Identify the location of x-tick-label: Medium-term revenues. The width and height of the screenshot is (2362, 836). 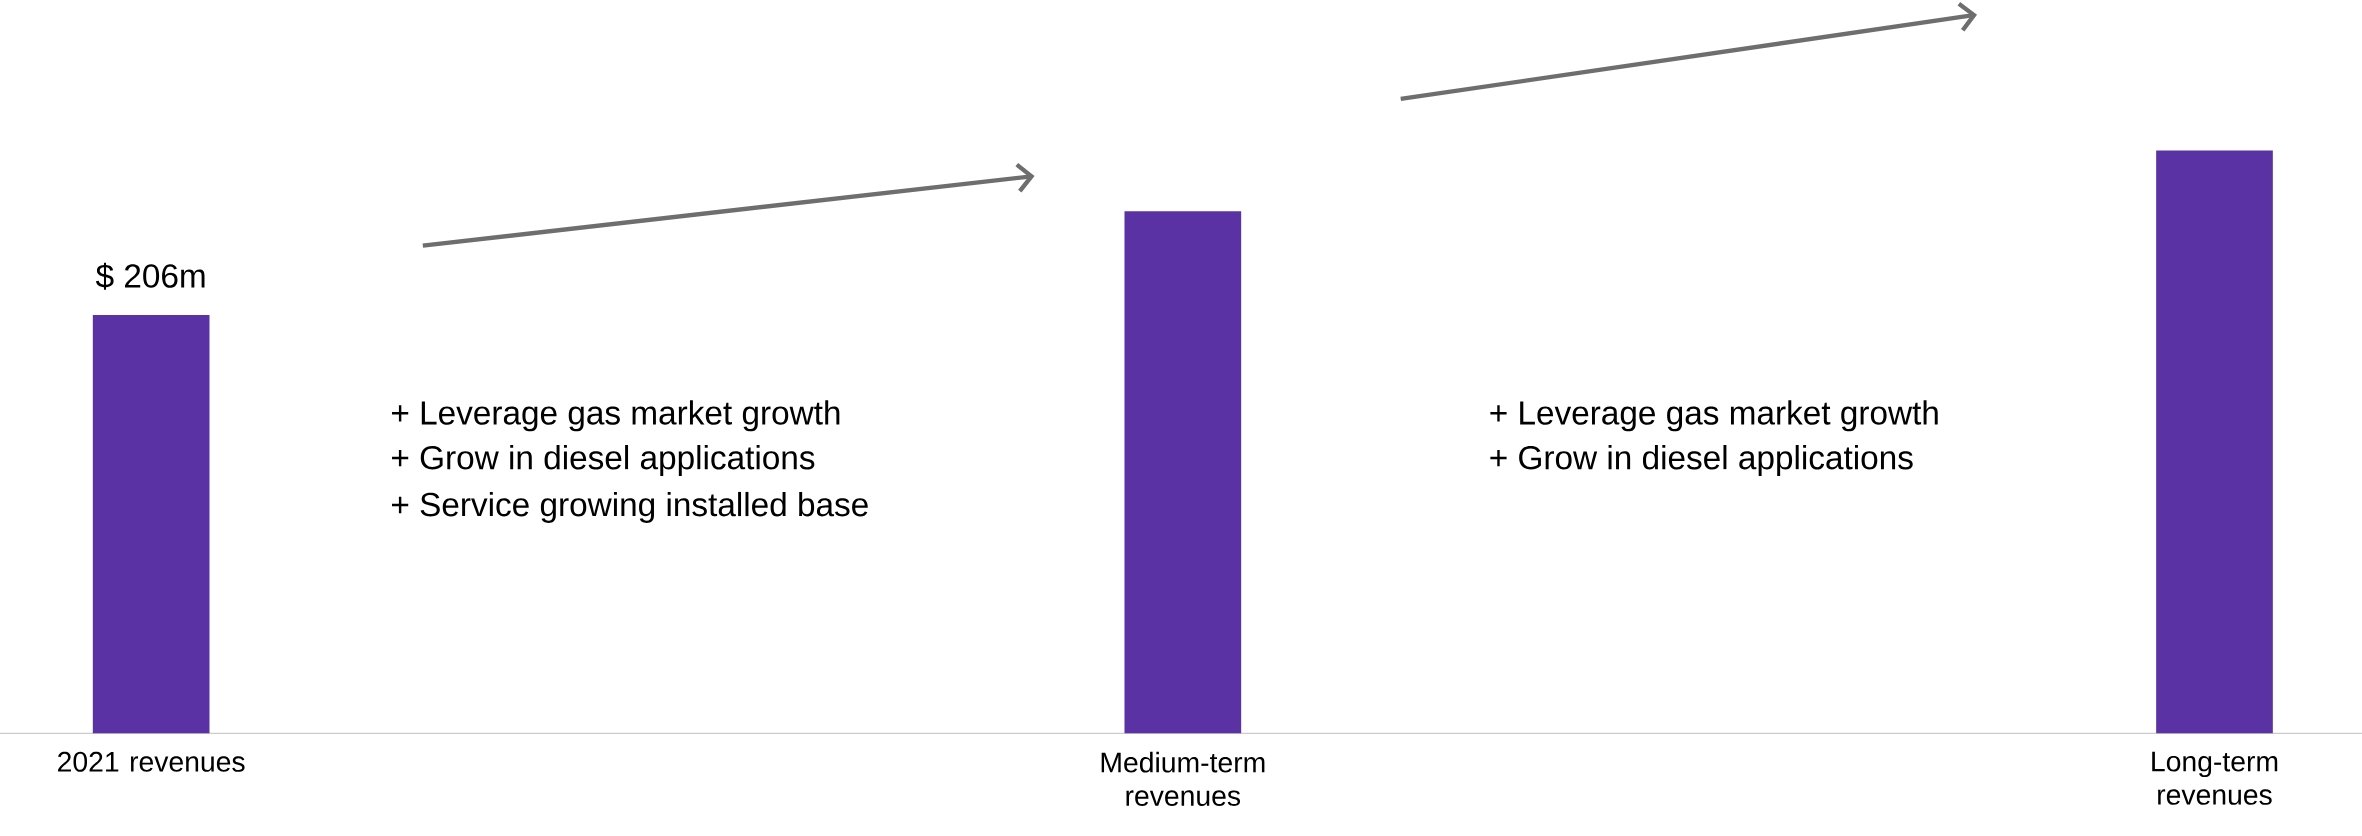
(1183, 778).